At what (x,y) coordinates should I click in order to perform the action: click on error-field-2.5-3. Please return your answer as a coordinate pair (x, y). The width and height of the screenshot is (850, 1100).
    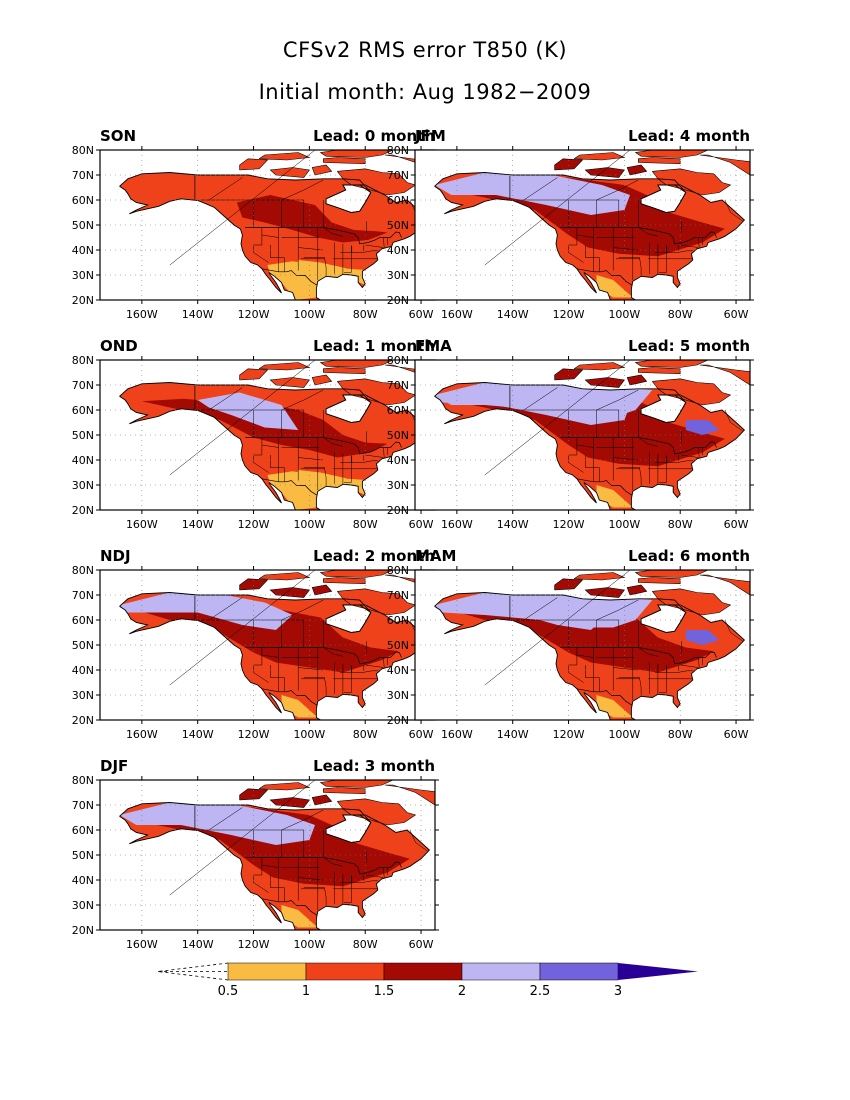
    Looking at the image, I should click on (702, 637).